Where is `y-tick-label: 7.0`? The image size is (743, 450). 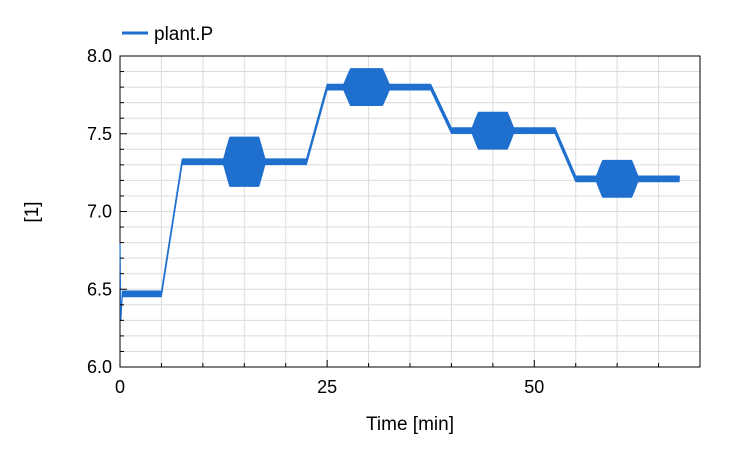 y-tick-label: 7.0 is located at coordinates (99, 212).